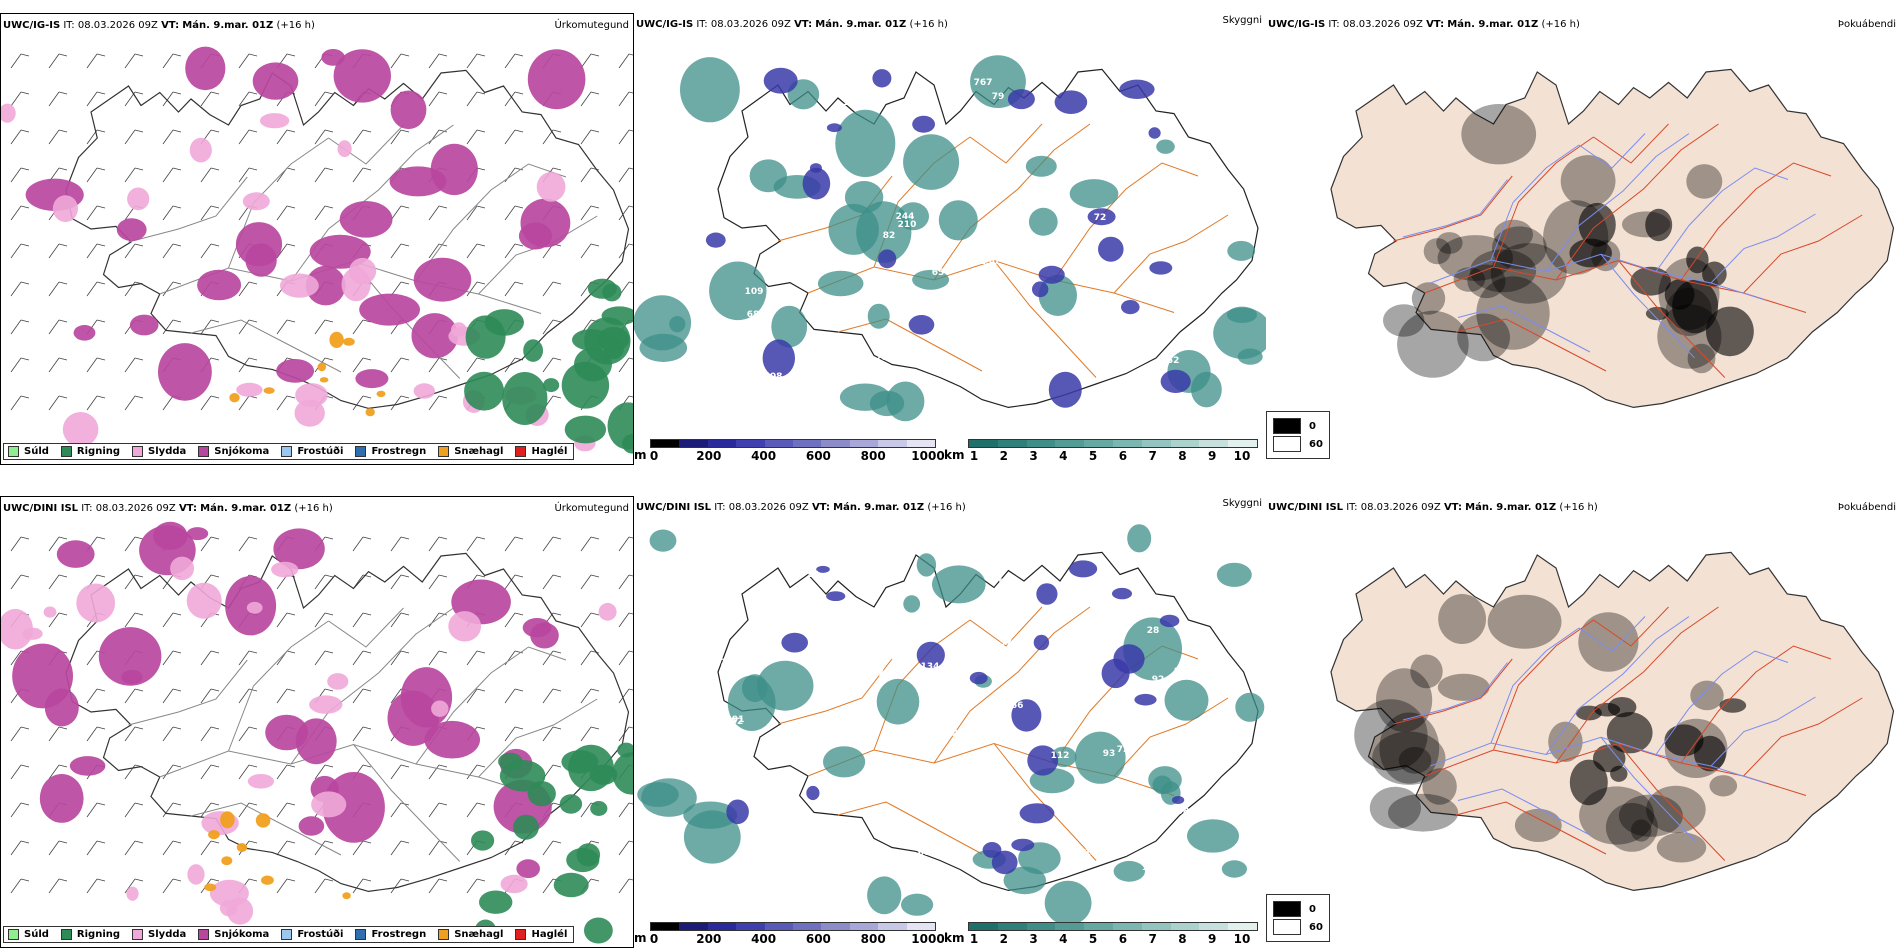 The width and height of the screenshot is (1900, 950). Describe the element at coordinates (835, 81) in the screenshot. I see `ceiling-label: 38` at that location.